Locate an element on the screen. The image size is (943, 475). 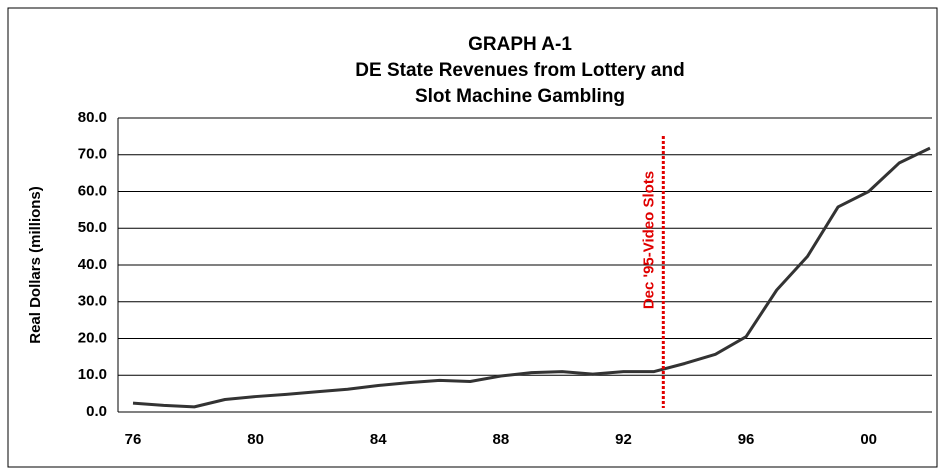
x-tick-label: 84 is located at coordinates (378, 439).